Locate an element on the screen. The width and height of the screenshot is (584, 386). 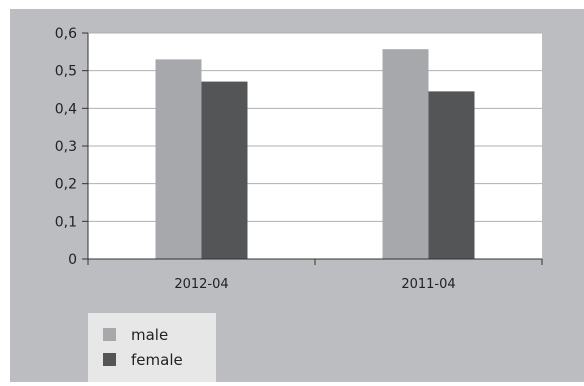
y-tick-label: 0,3 is located at coordinates (66, 147).